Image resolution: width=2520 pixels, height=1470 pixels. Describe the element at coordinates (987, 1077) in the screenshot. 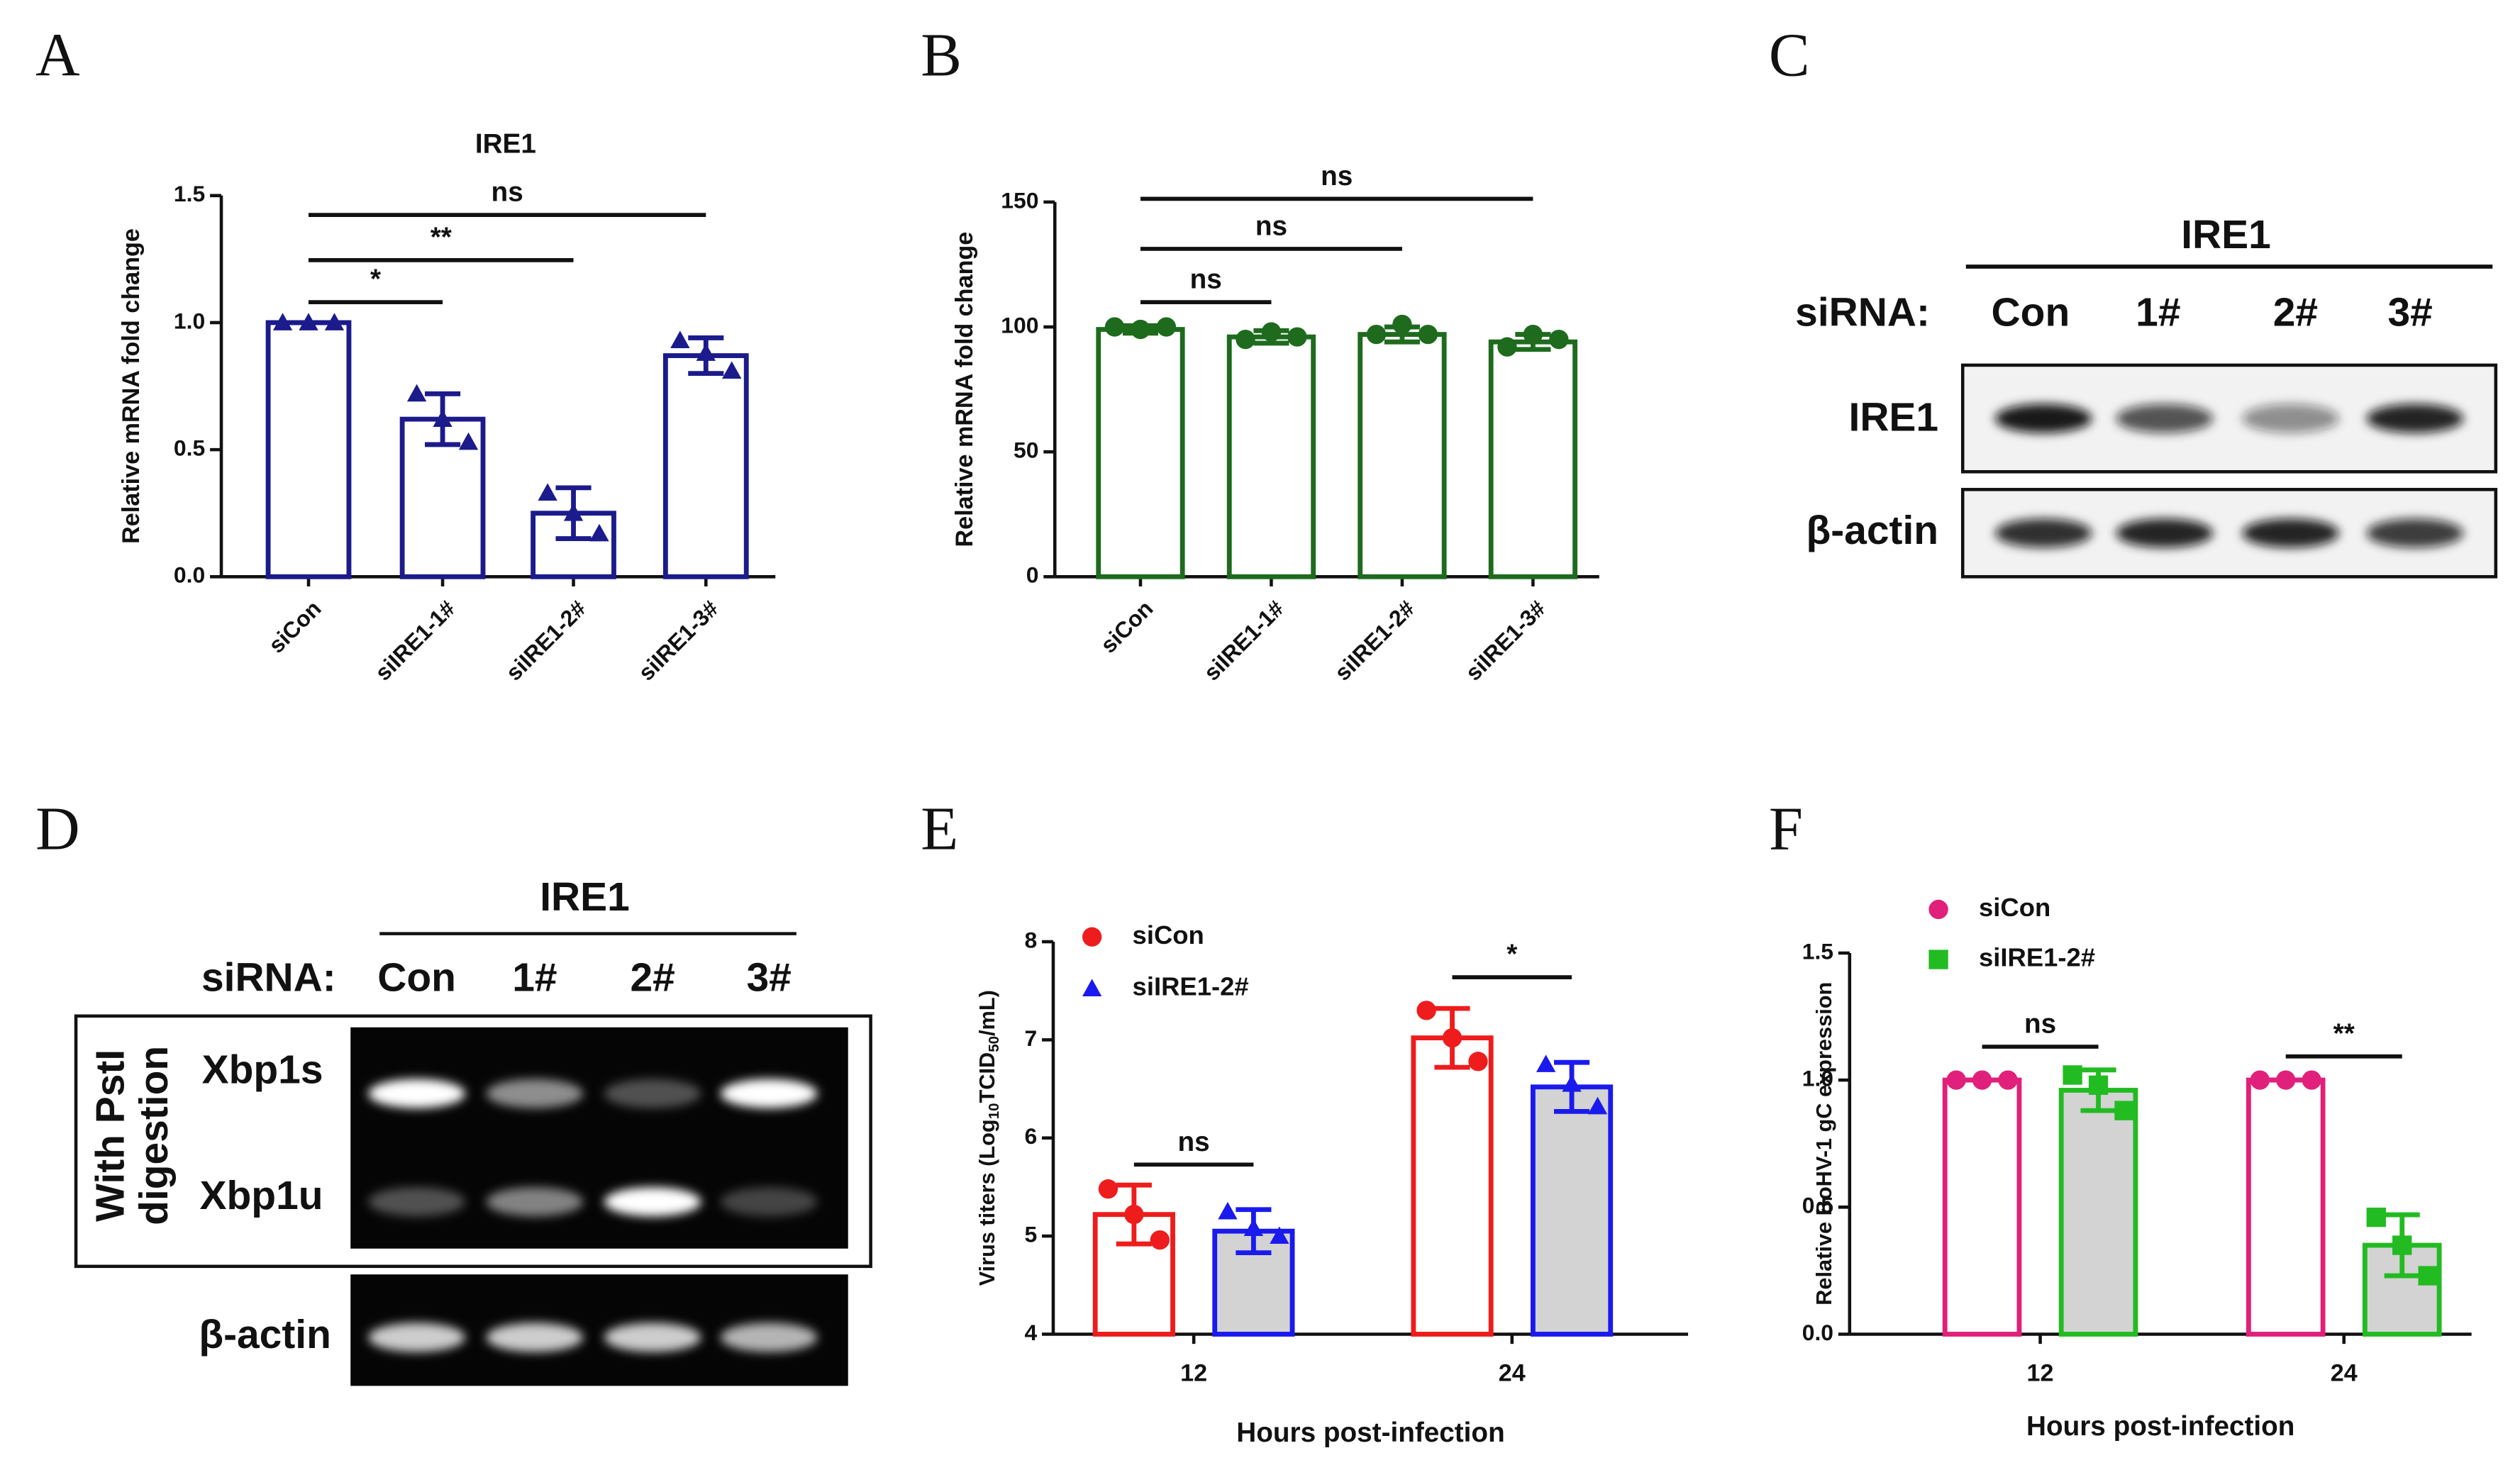

I see `y-axis-label-part: TCID` at that location.